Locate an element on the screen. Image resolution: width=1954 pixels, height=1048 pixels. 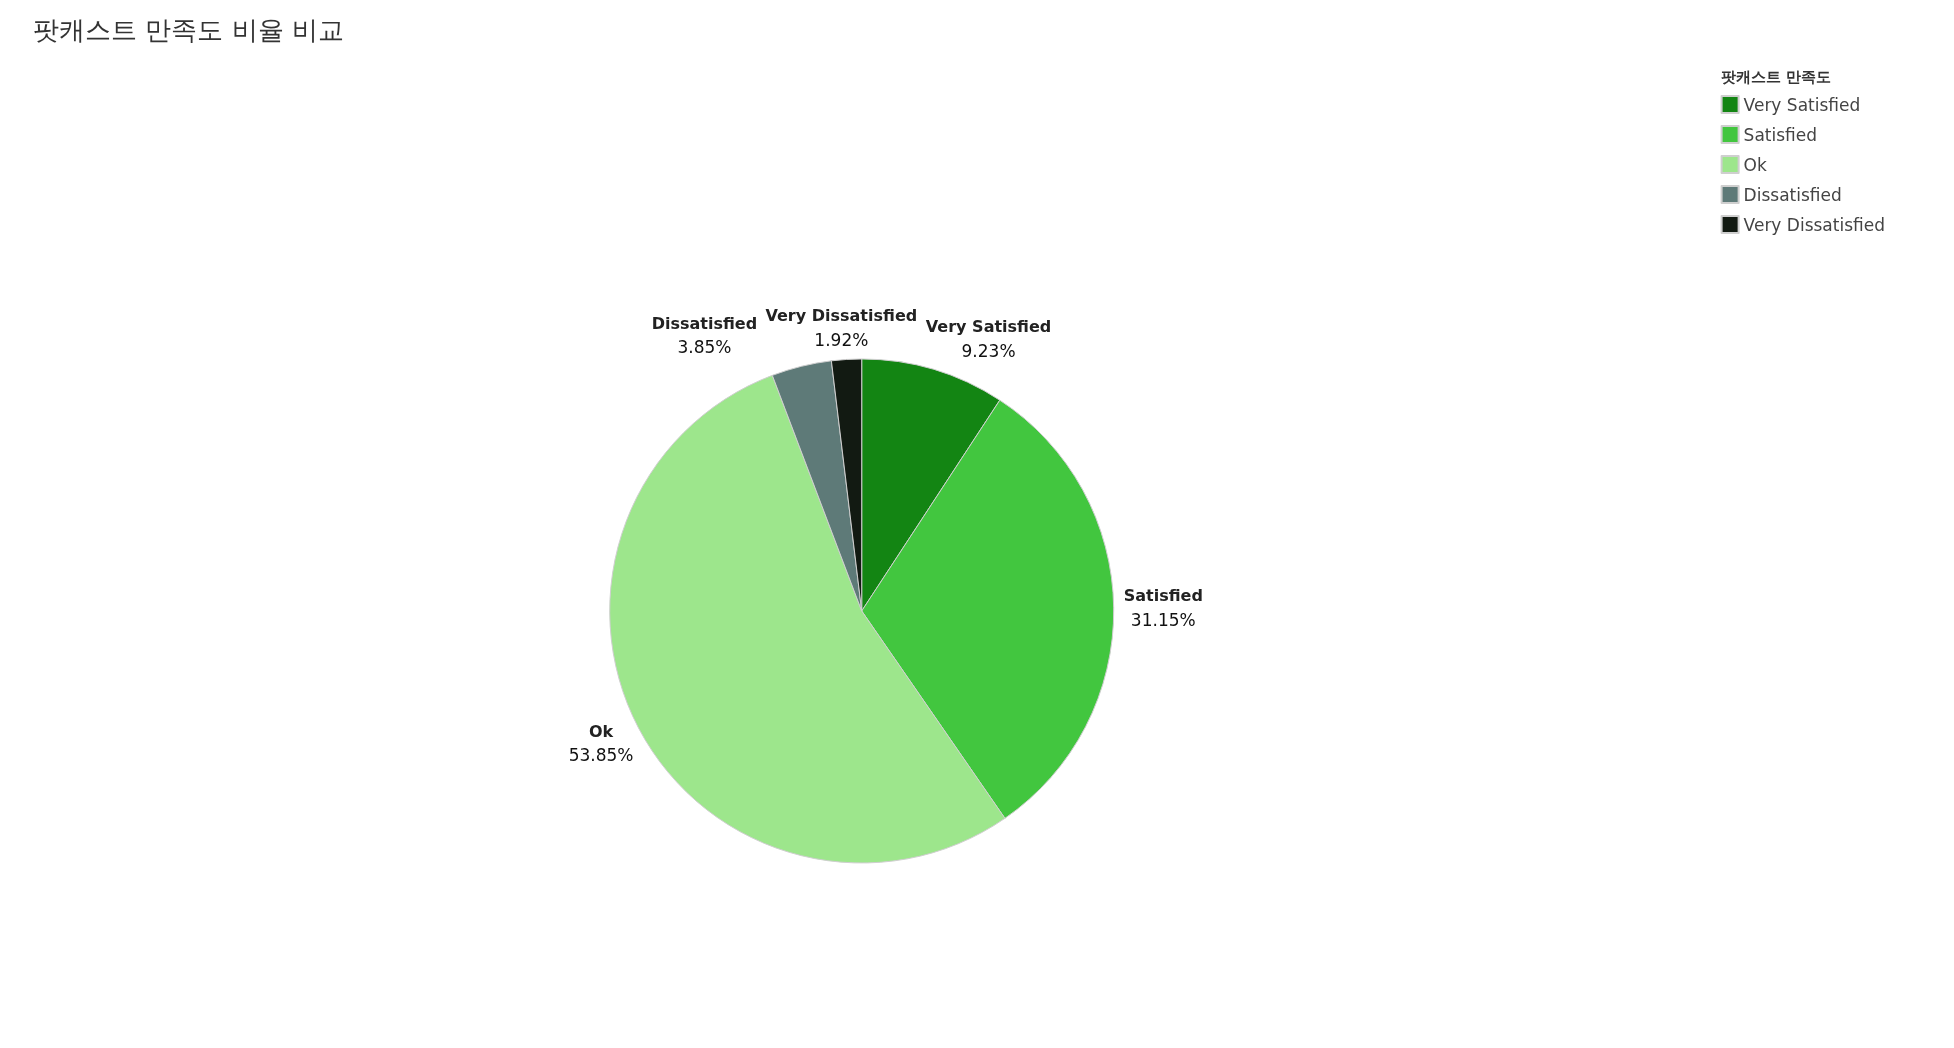
slice-label: Very Dissatisfied is located at coordinates (841, 315).